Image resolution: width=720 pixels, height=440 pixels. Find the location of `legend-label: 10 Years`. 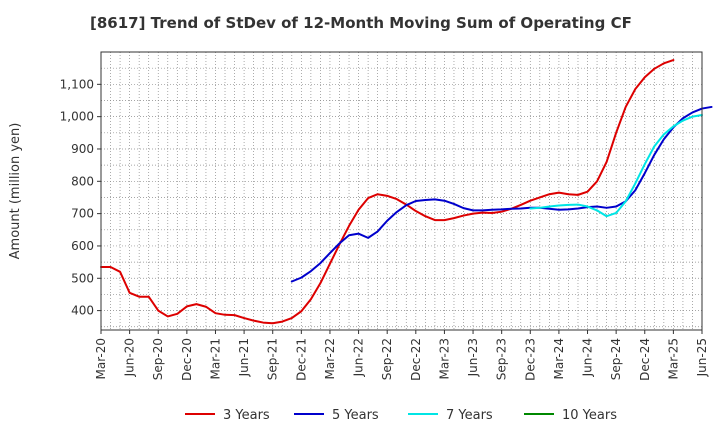

legend-label: 10 Years is located at coordinates (589, 415).